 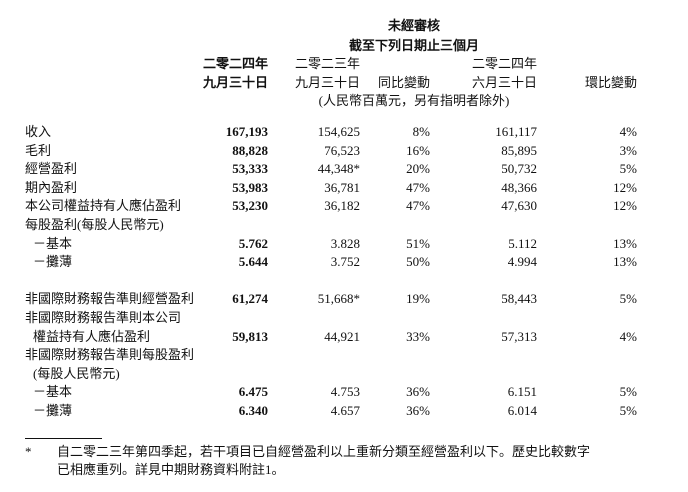 I want to click on row-label: 權益持有人應佔盈利, so click(x=92, y=336).